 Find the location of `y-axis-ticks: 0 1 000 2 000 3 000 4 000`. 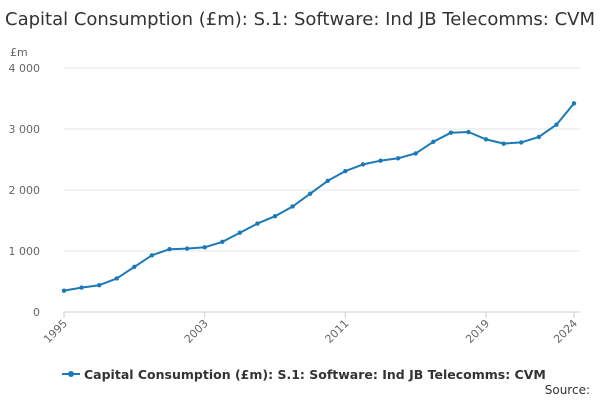

y-axis-ticks: 0 1 000 2 000 3 000 4 000 is located at coordinates (25, 190).